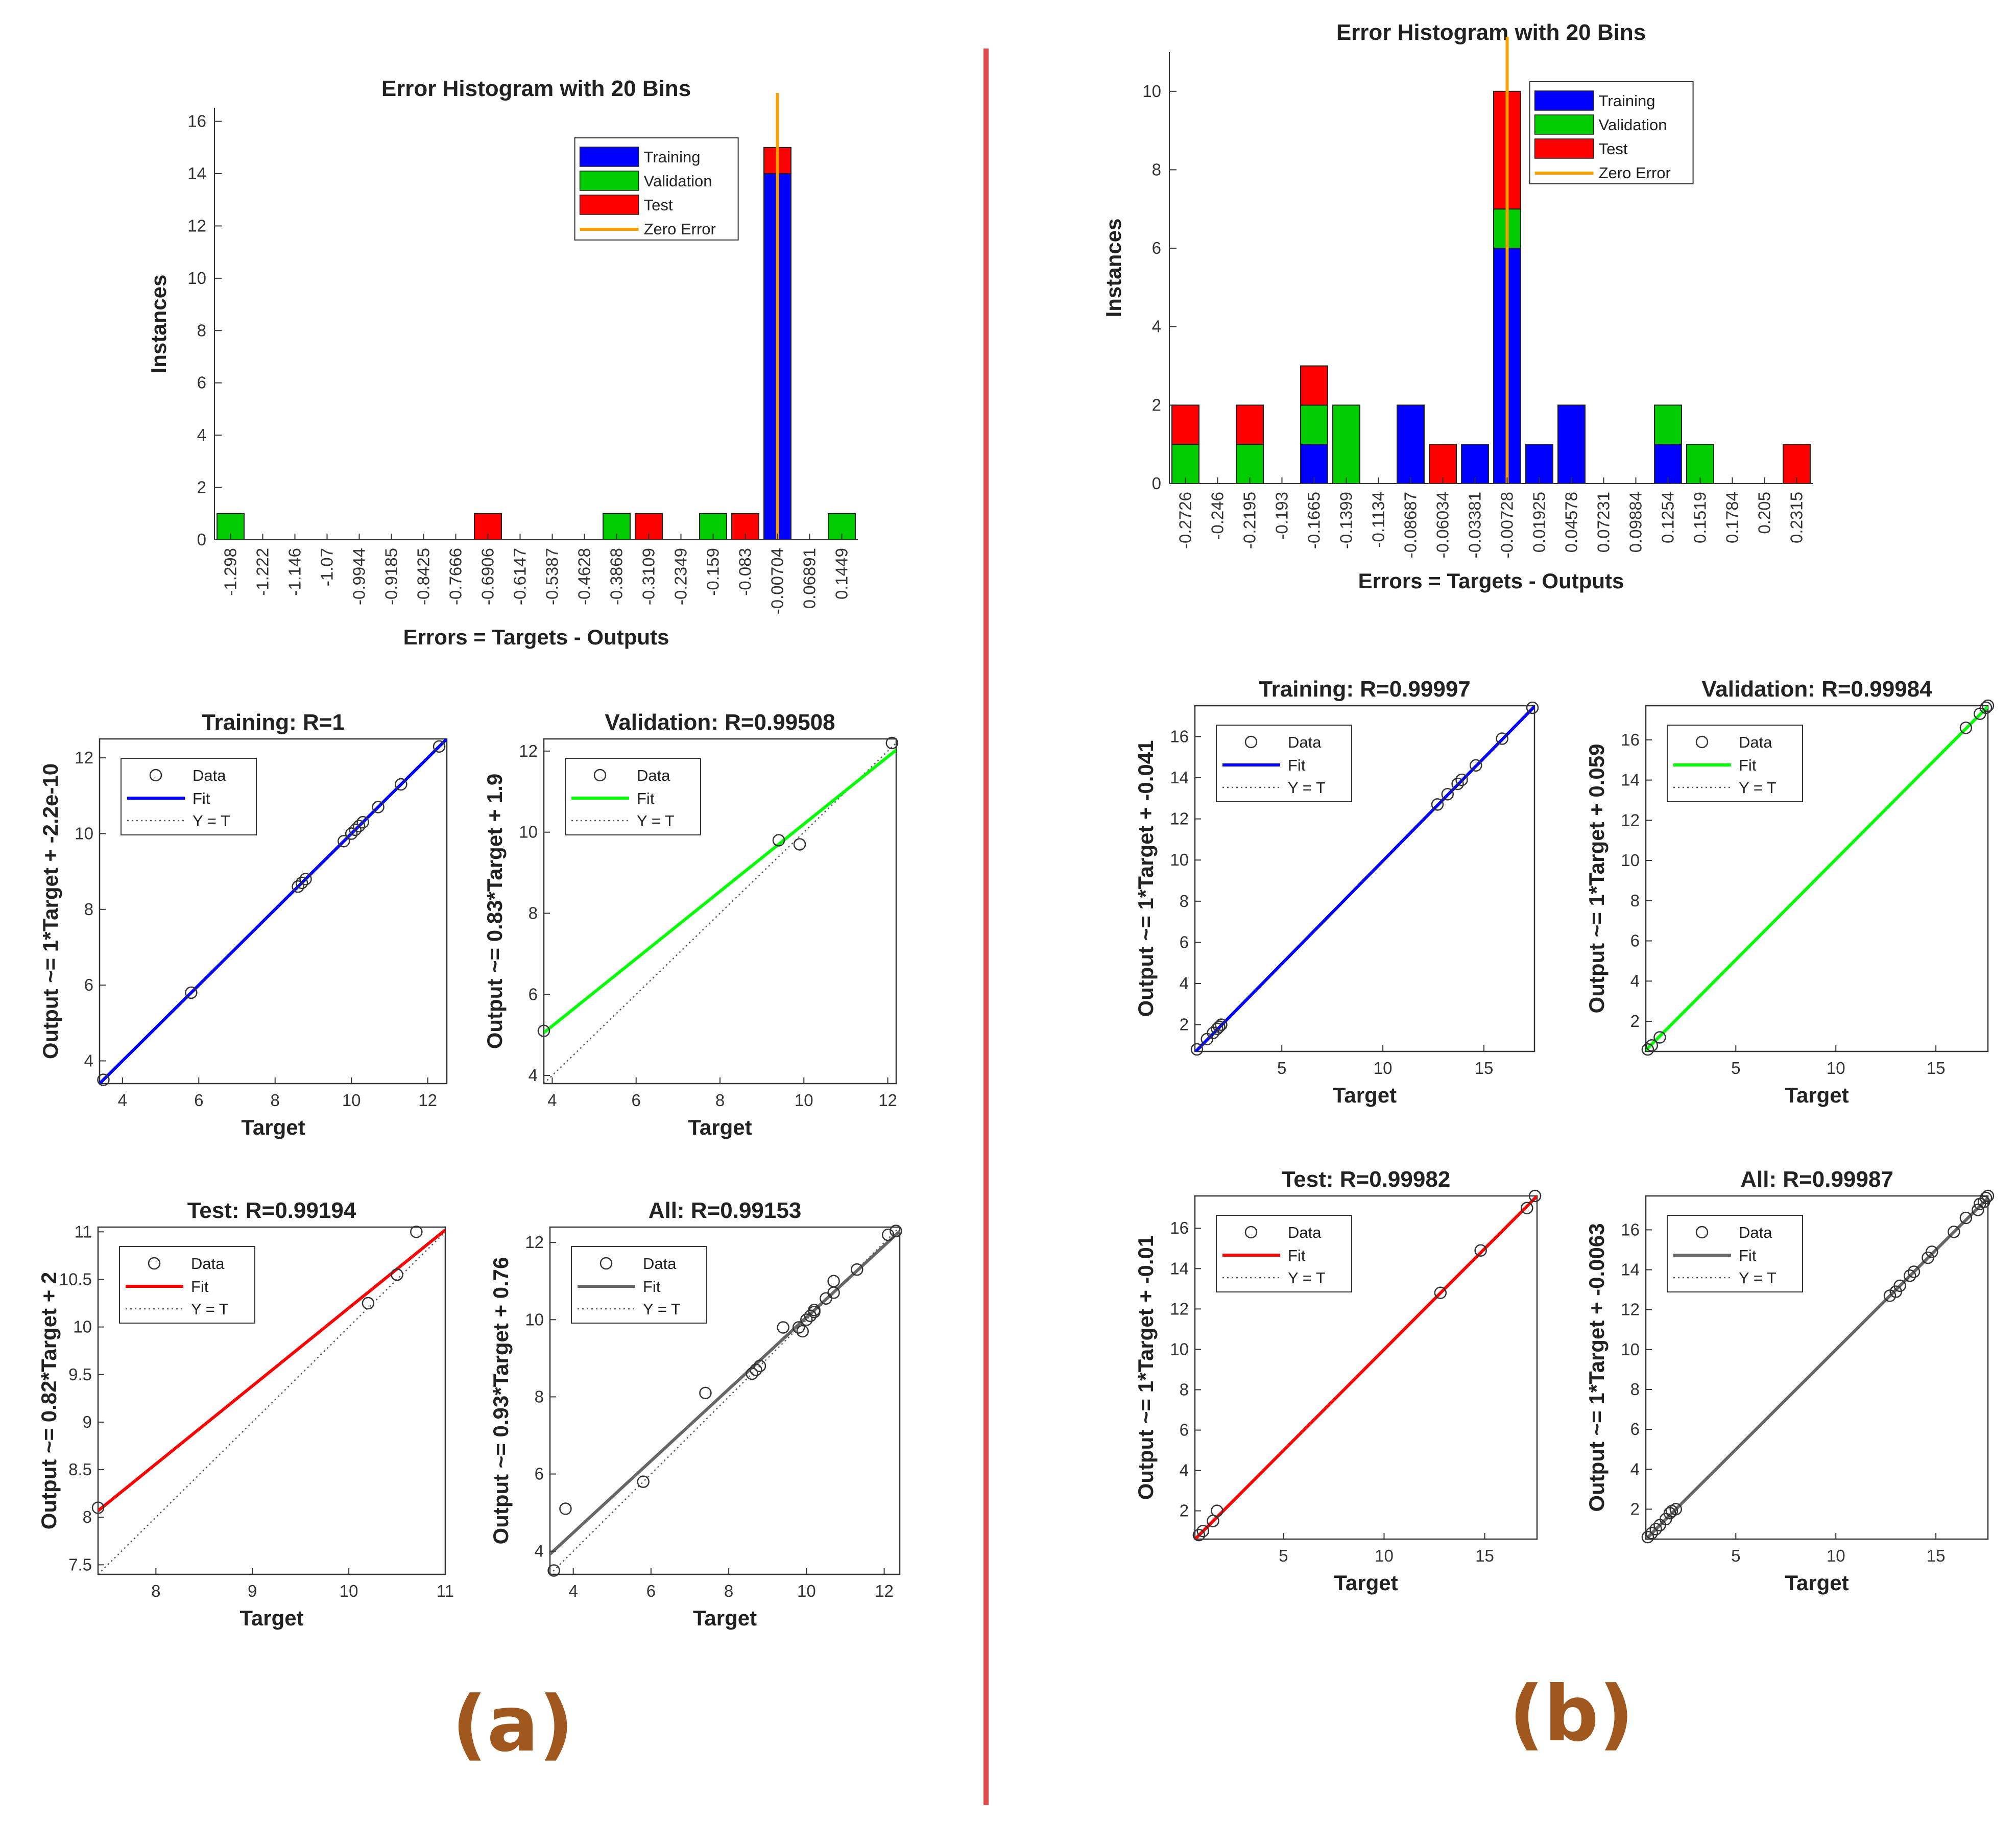 The image size is (2016, 1822). I want to click on y-axis-label: Output ~= 1*Target + -0.01, so click(1146, 1367).